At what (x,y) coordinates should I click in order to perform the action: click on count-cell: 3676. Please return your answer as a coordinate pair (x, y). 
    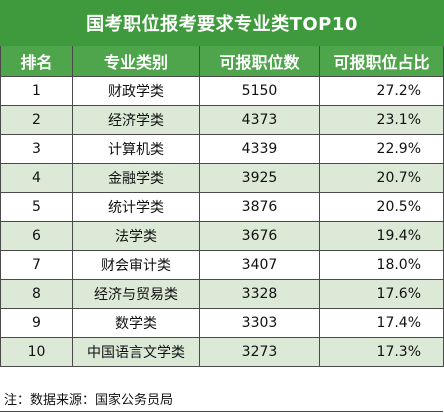
    Looking at the image, I should click on (259, 236).